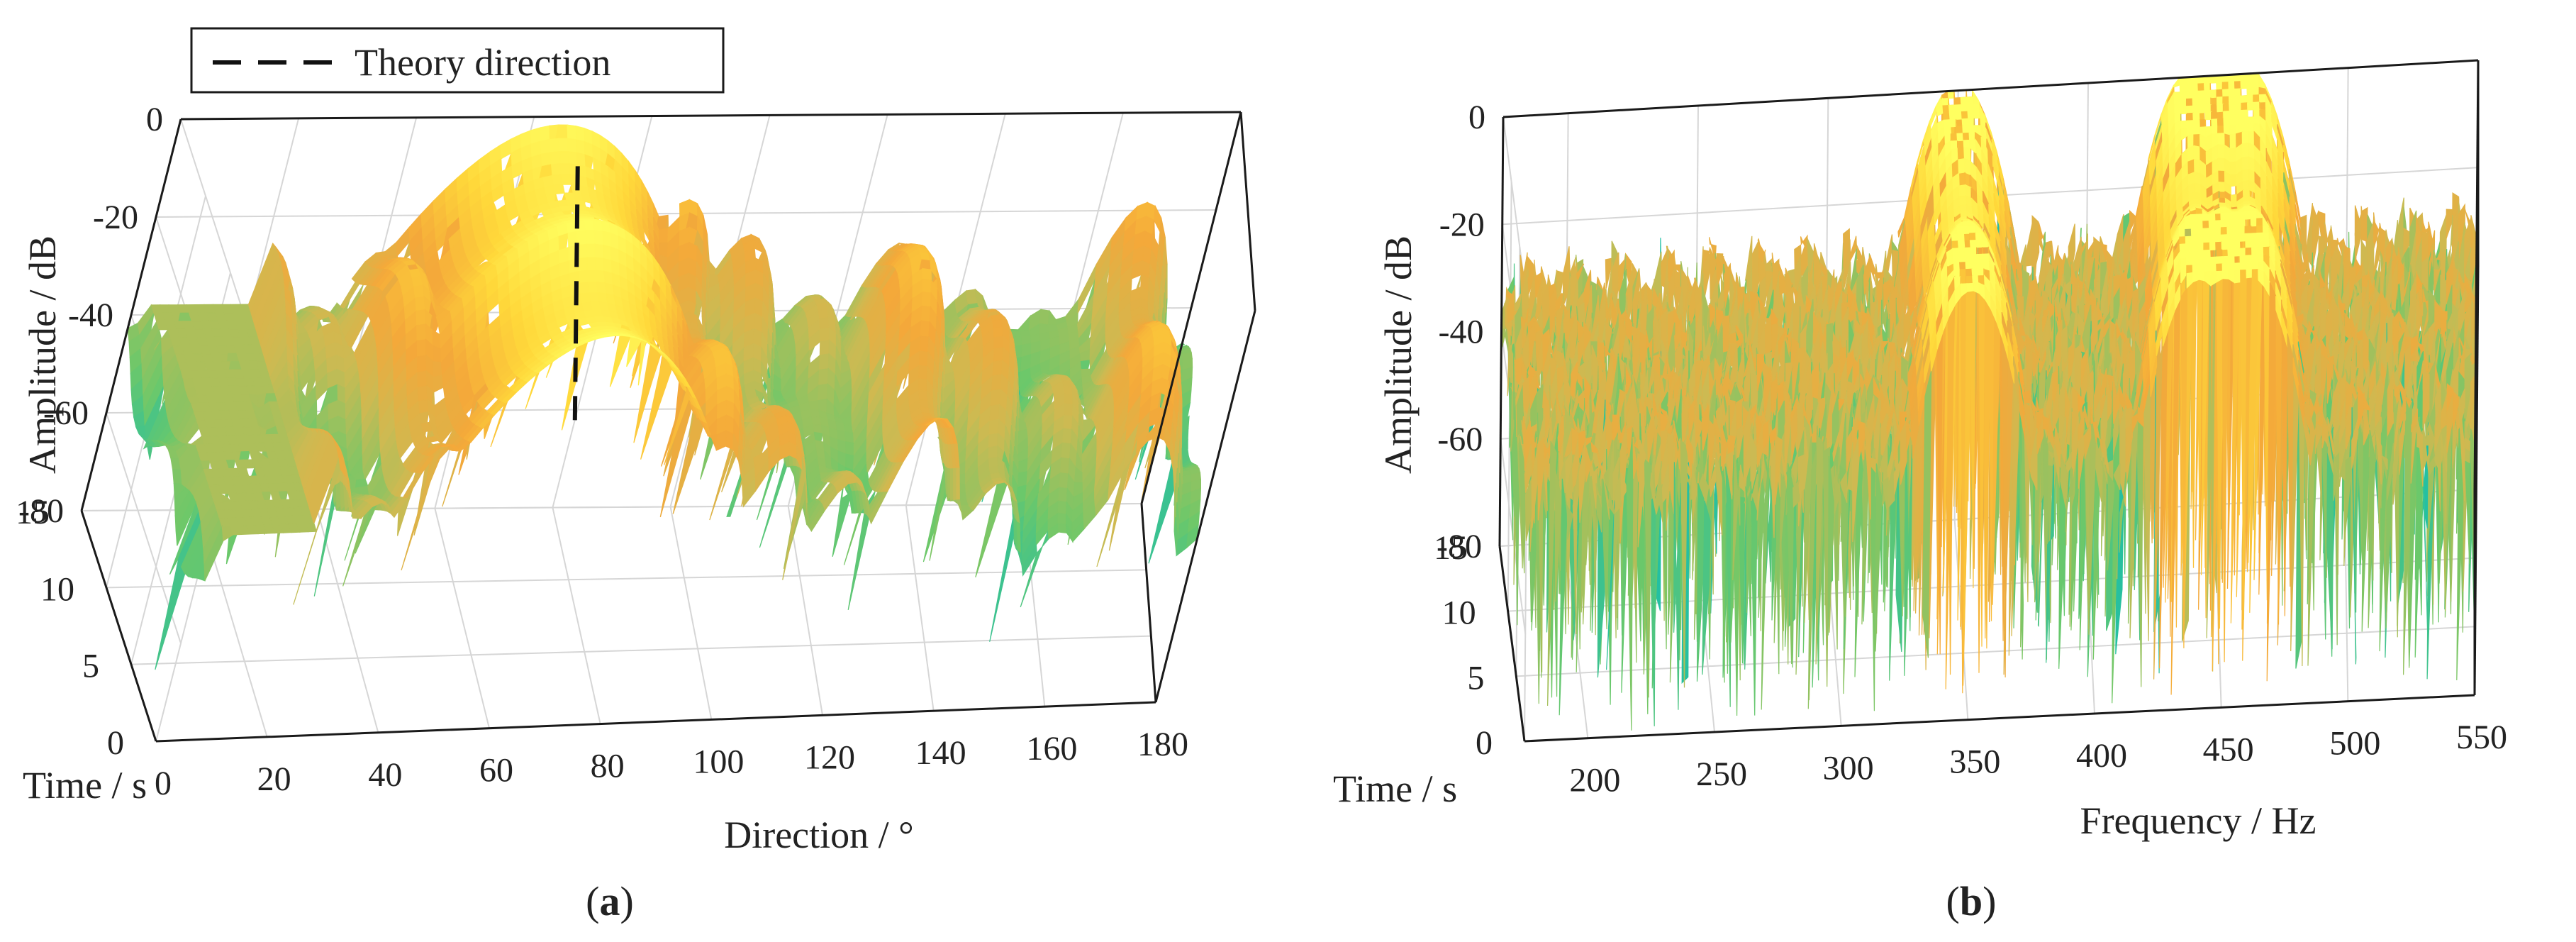  I want to click on a-x-tick-label: 0, so click(163, 783).